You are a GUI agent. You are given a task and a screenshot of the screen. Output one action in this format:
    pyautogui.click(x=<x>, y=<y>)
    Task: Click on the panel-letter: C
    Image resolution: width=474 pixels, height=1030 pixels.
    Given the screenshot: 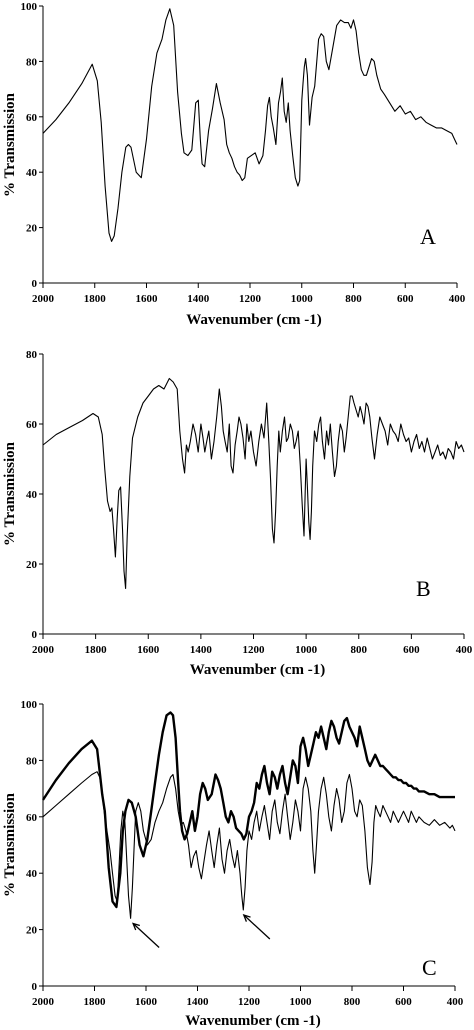 What is the action you would take?
    pyautogui.click(x=429, y=967)
    